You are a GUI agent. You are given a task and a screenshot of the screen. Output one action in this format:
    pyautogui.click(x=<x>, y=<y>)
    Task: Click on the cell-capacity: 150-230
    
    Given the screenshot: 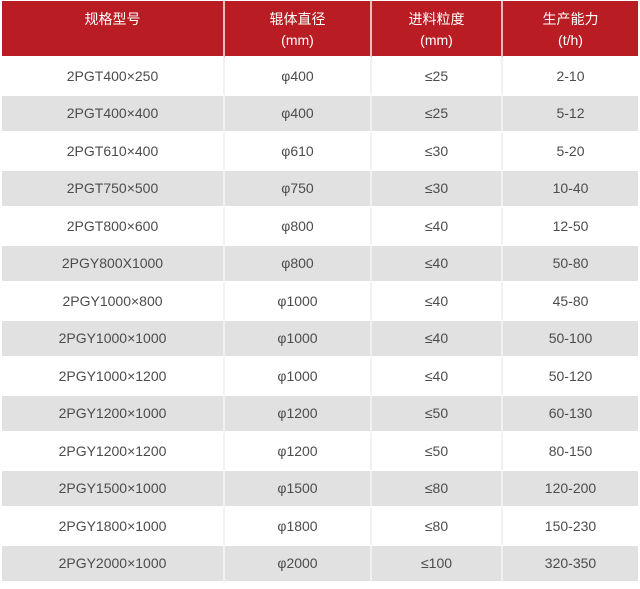 What is the action you would take?
    pyautogui.click(x=570, y=527)
    